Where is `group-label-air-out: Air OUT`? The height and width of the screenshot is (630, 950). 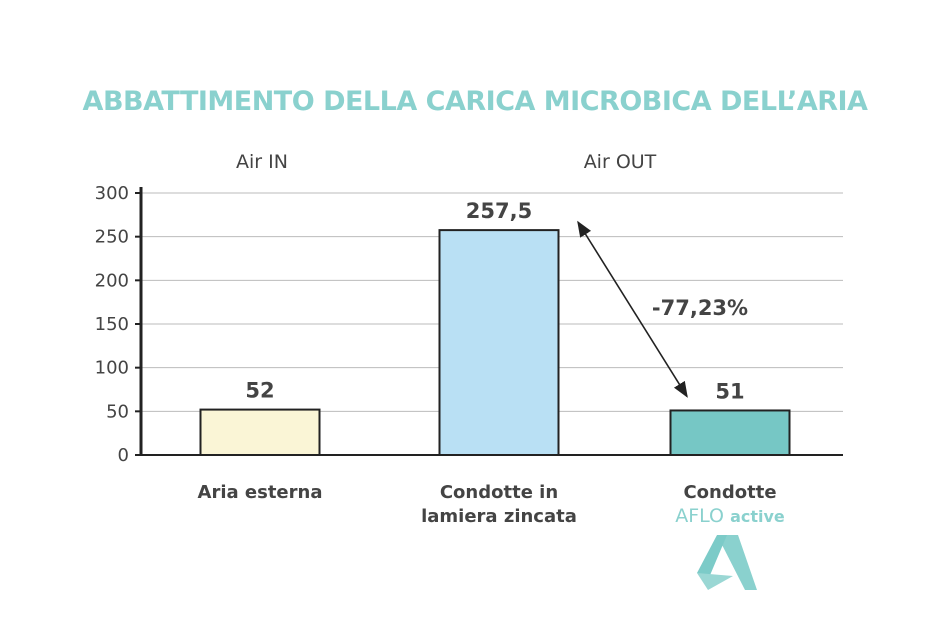 group-label-air-out: Air OUT is located at coordinates (620, 162).